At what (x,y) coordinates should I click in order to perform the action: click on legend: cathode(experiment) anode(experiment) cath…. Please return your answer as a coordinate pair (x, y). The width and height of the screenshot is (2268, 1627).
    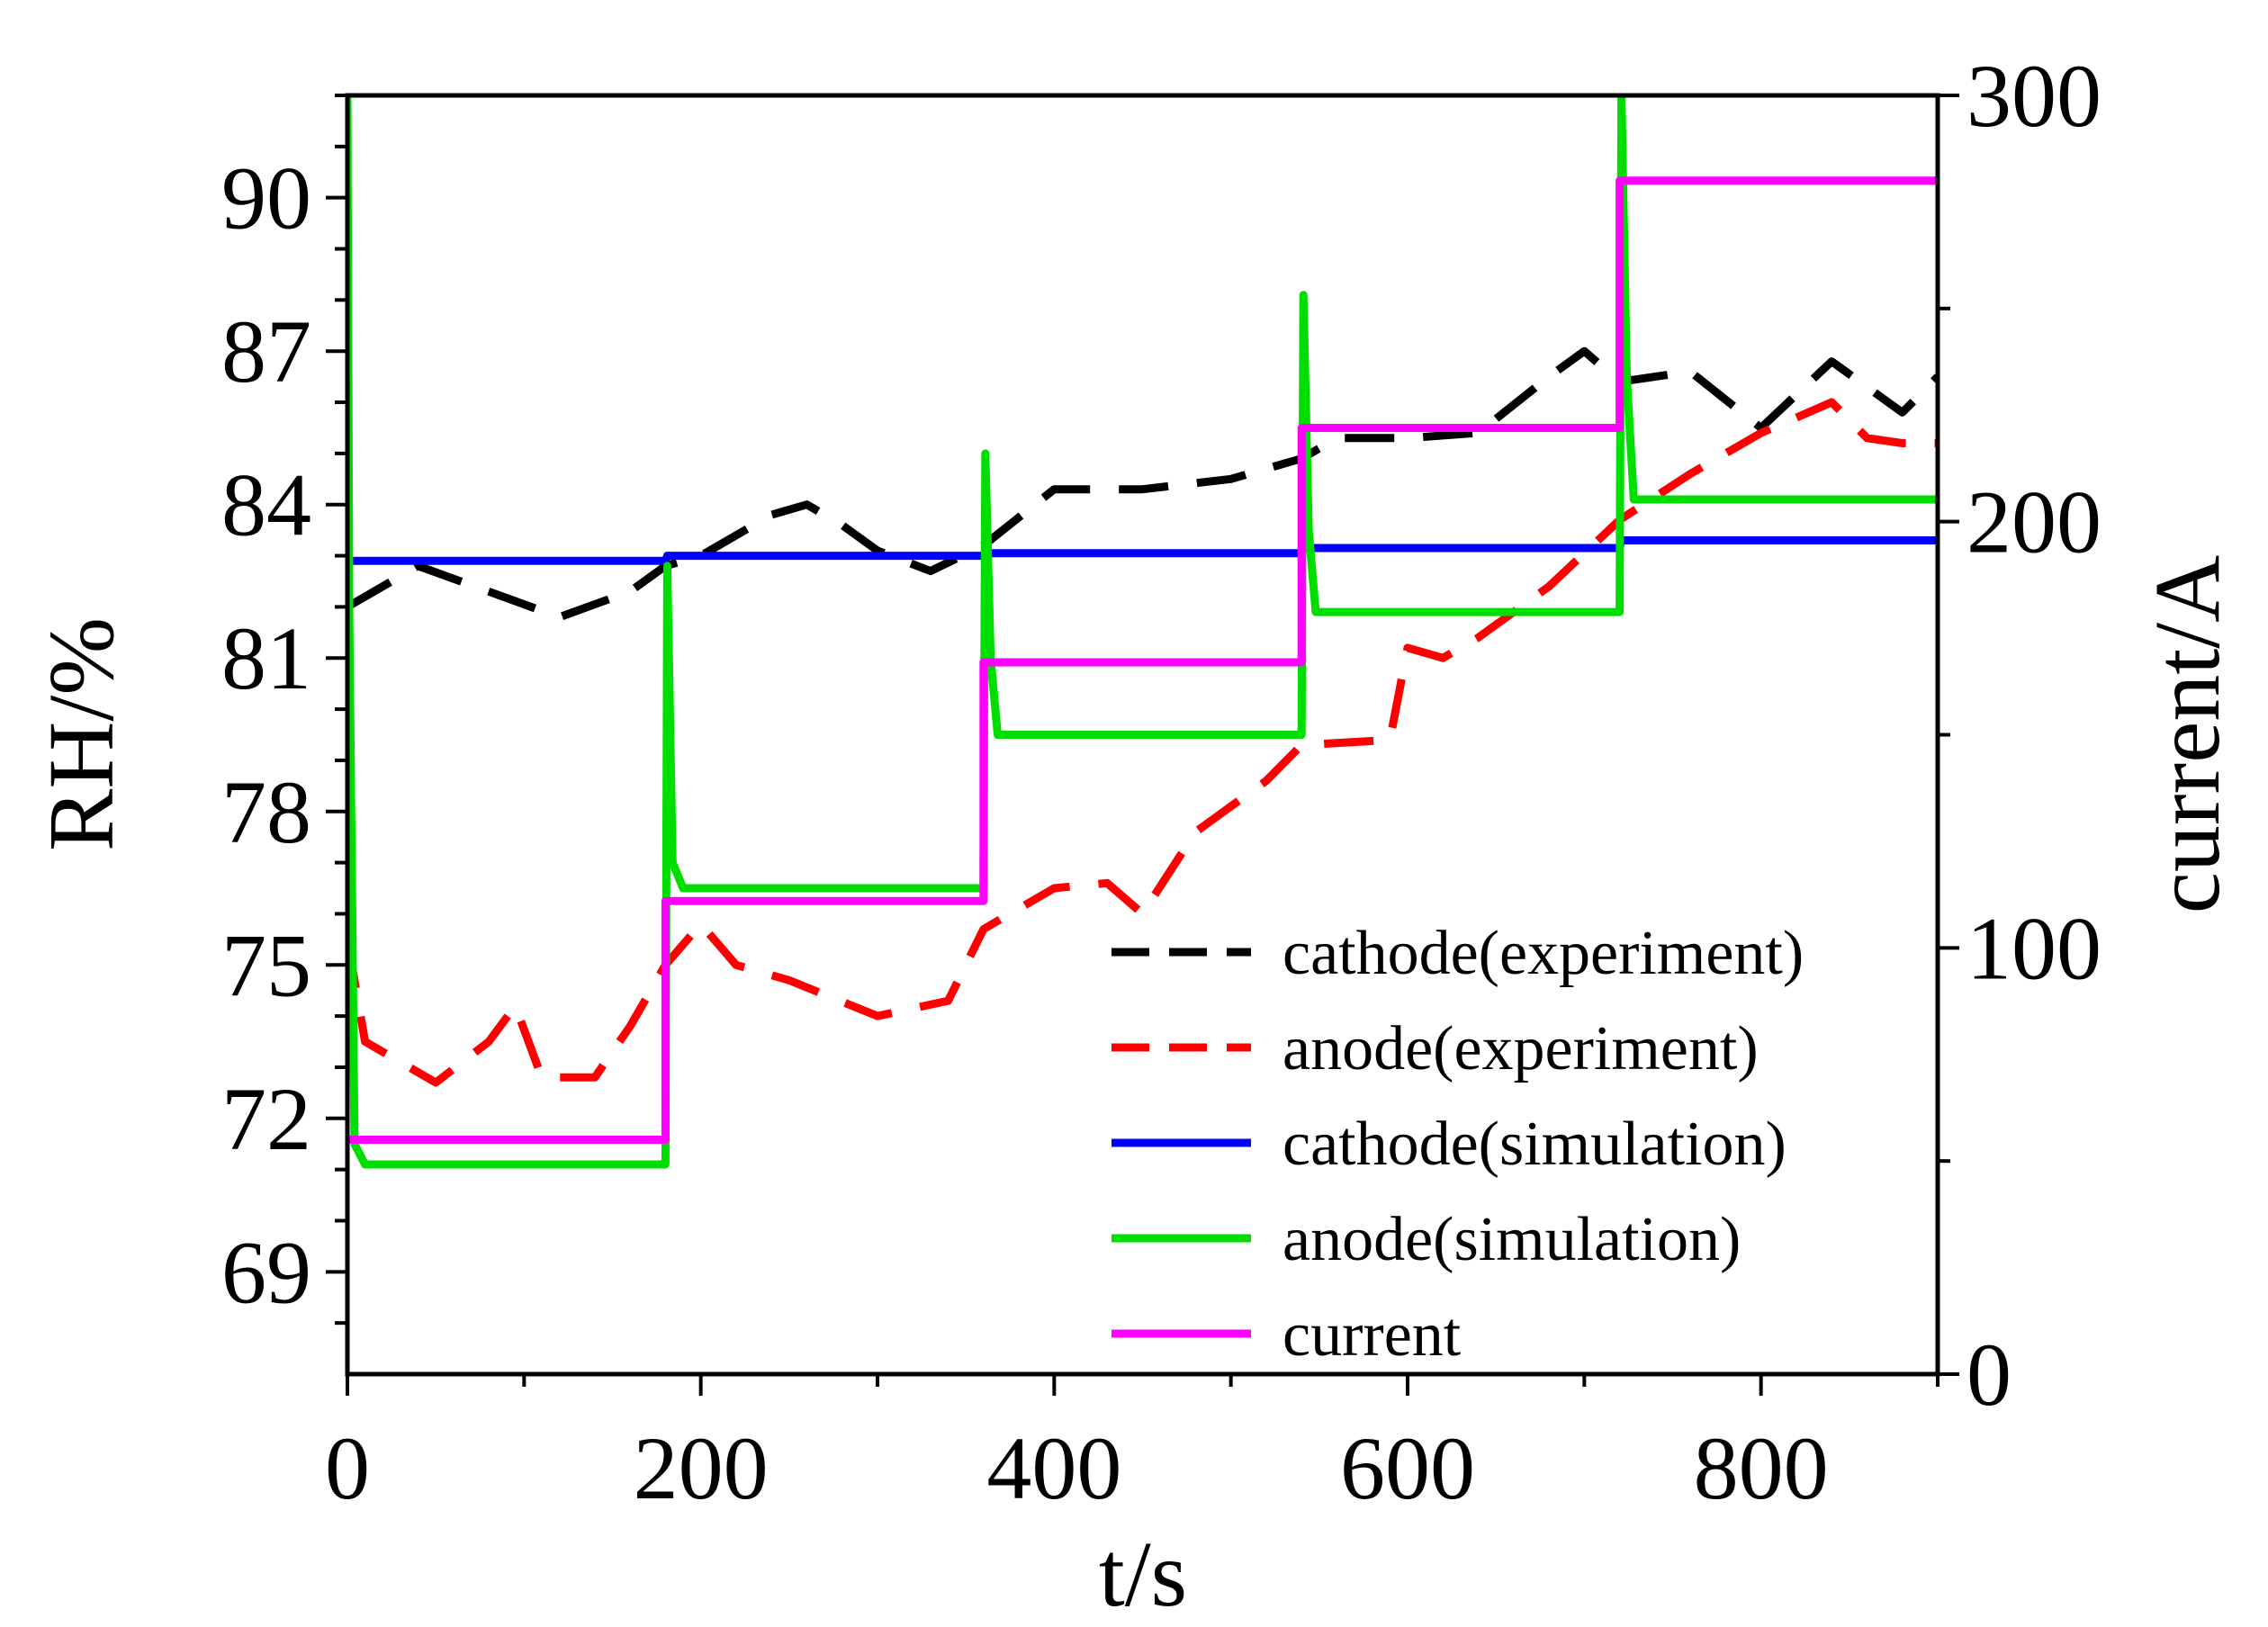
    Looking at the image, I should click on (1458, 1144).